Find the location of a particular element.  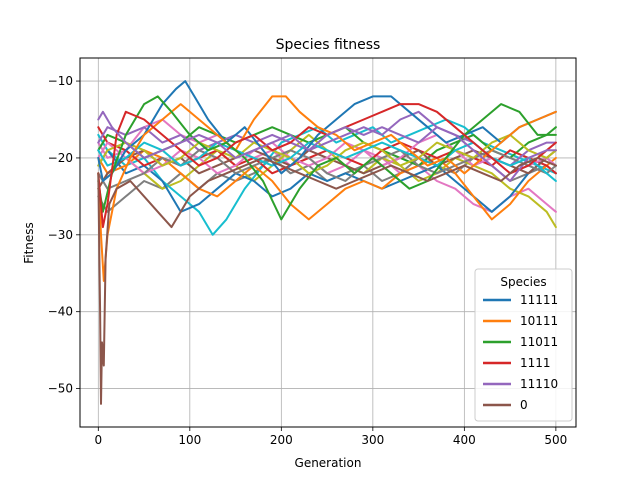

y-tick-label: −50 is located at coordinates (60, 389).